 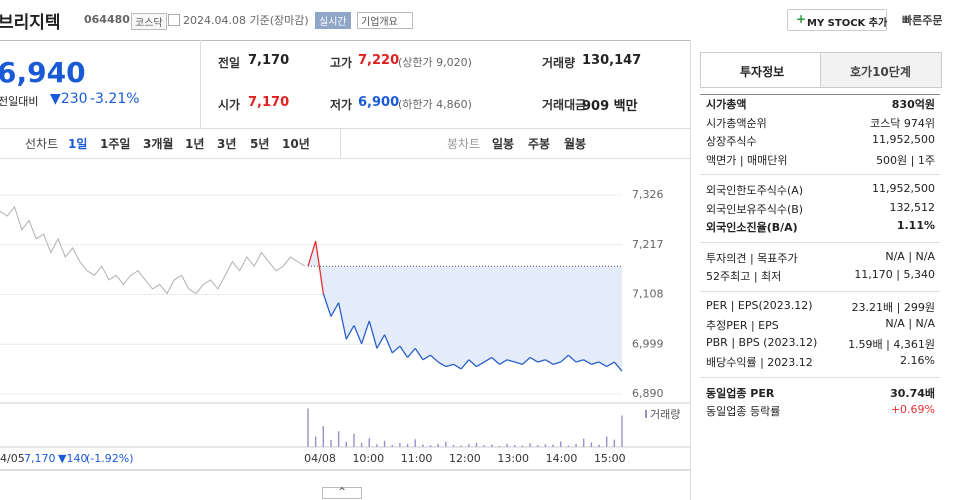 I want to click on candle-tab: 주봉, so click(x=539, y=144).